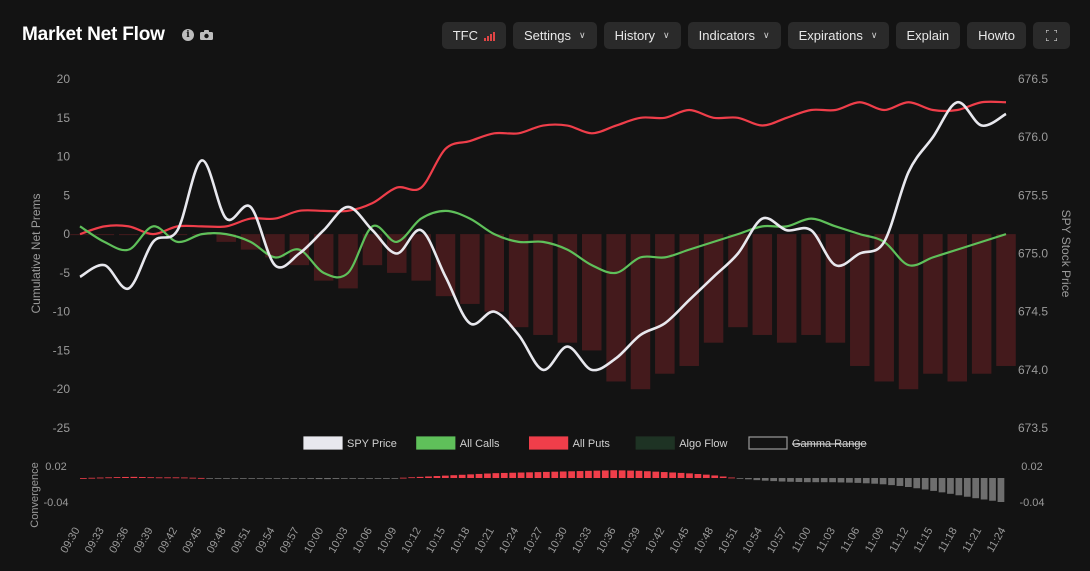  Describe the element at coordinates (542, 486) in the screenshot. I see `convergence-plot` at that location.